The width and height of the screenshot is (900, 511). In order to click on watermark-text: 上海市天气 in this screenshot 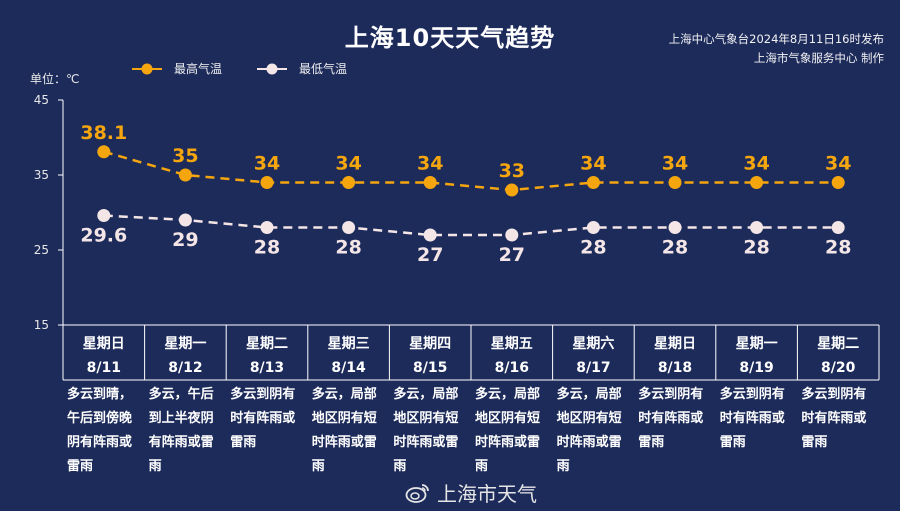, I will do `click(487, 494)`.